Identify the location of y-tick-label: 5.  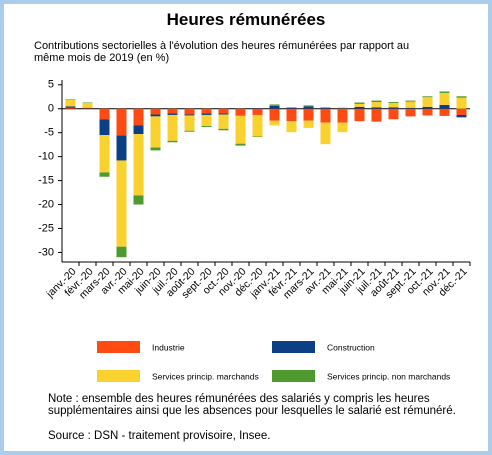
(51, 85).